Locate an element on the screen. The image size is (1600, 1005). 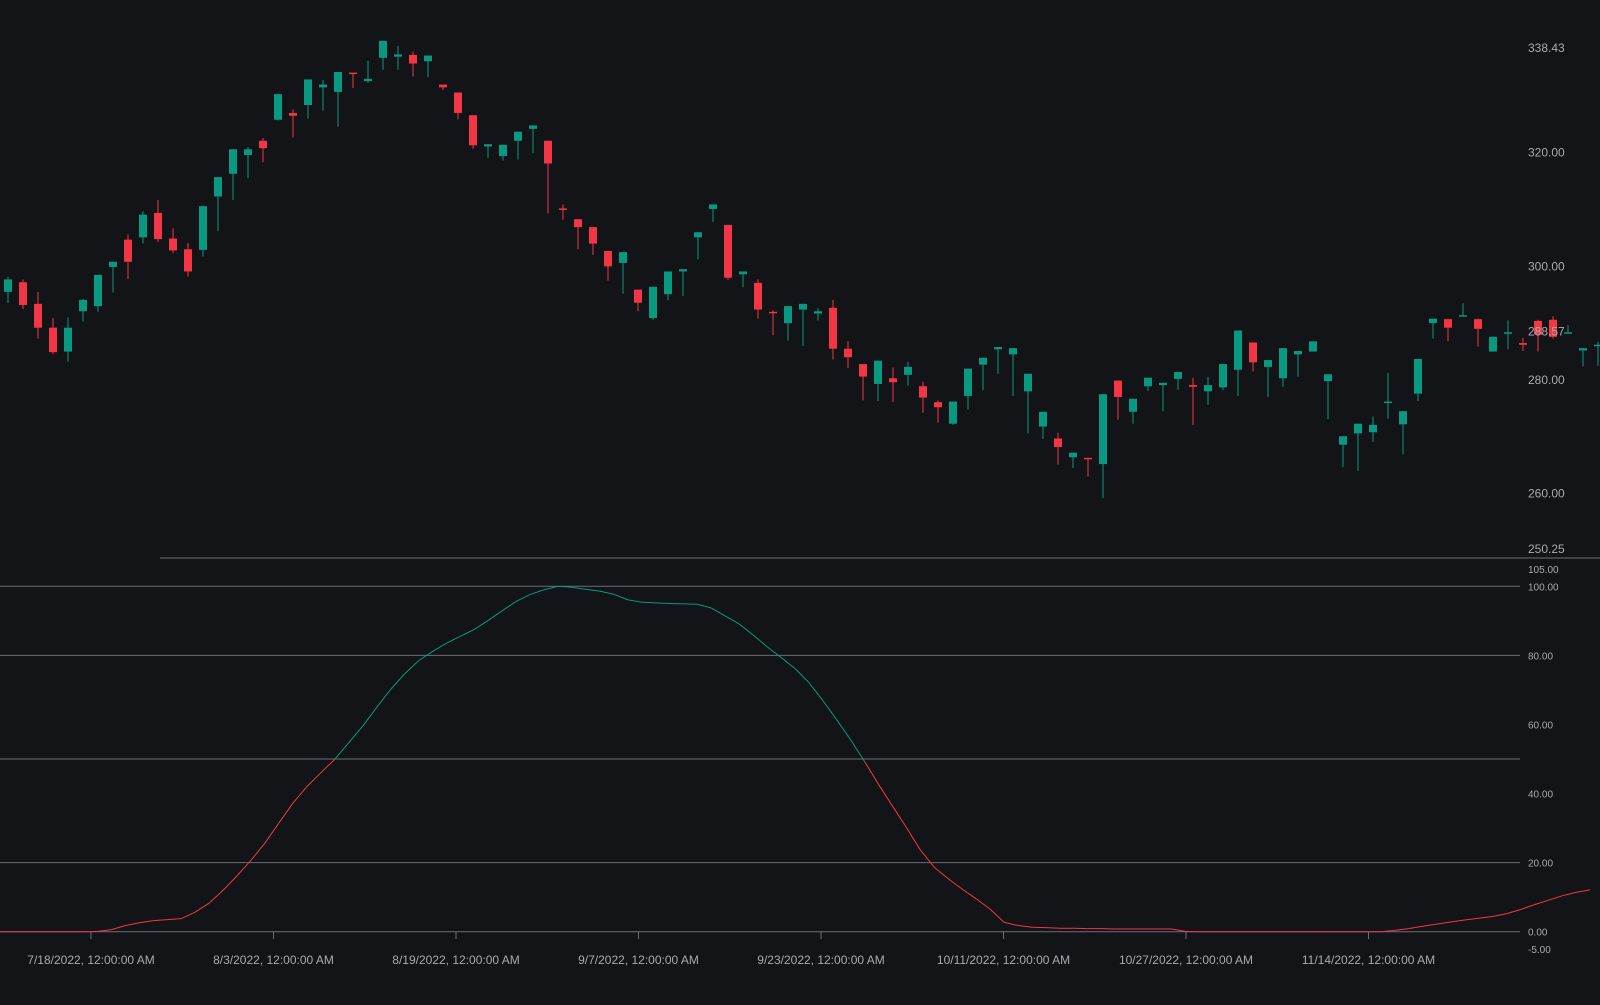
indicator-axis-label: -5.00 is located at coordinates (1539, 950).